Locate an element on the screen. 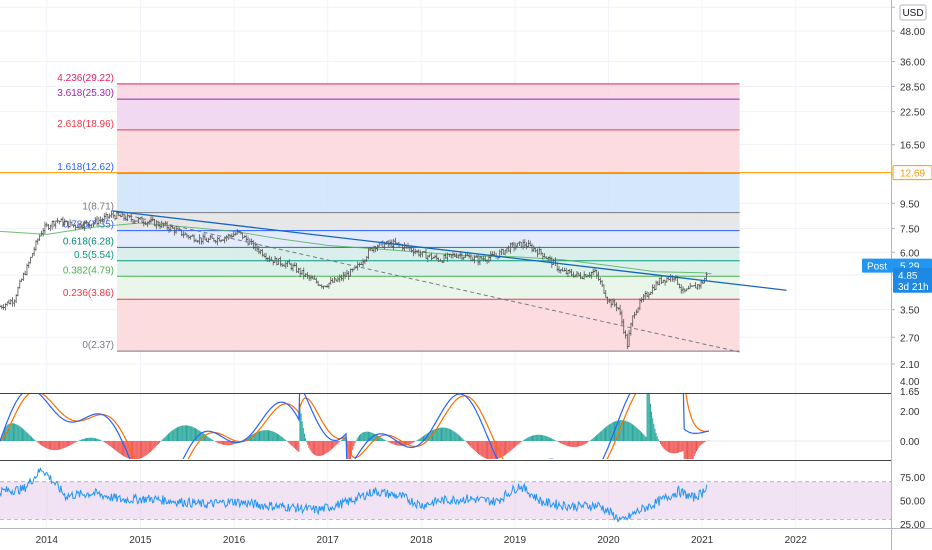 The image size is (932, 550). fib-zone-0.786 is located at coordinates (428, 221).